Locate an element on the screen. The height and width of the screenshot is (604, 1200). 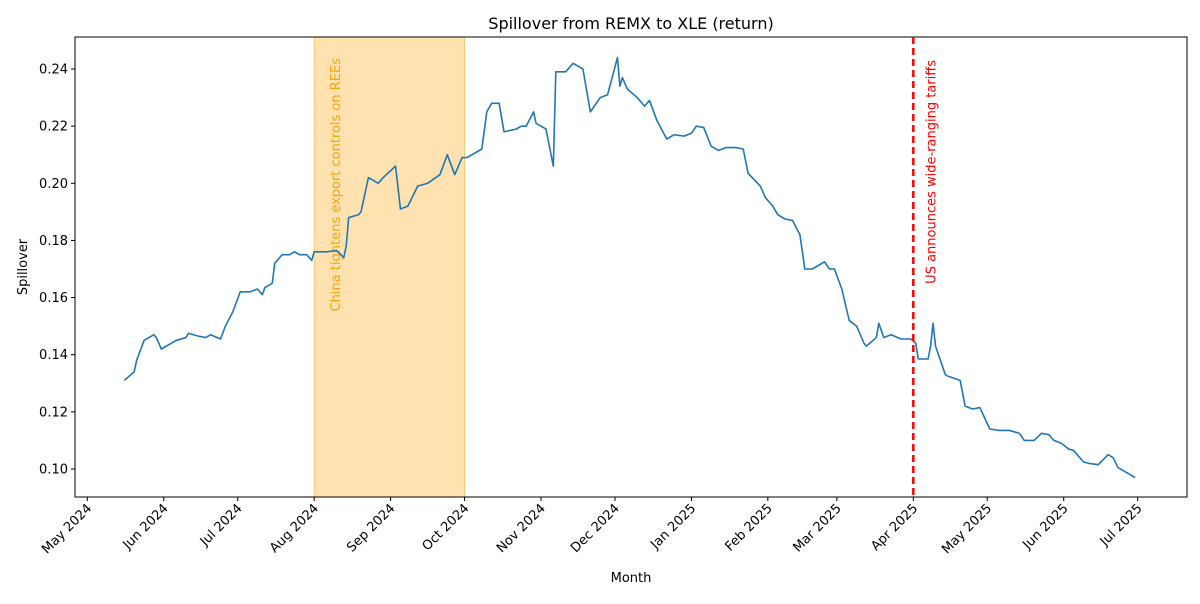
y-tick-label: 0.24 is located at coordinates (53, 70).